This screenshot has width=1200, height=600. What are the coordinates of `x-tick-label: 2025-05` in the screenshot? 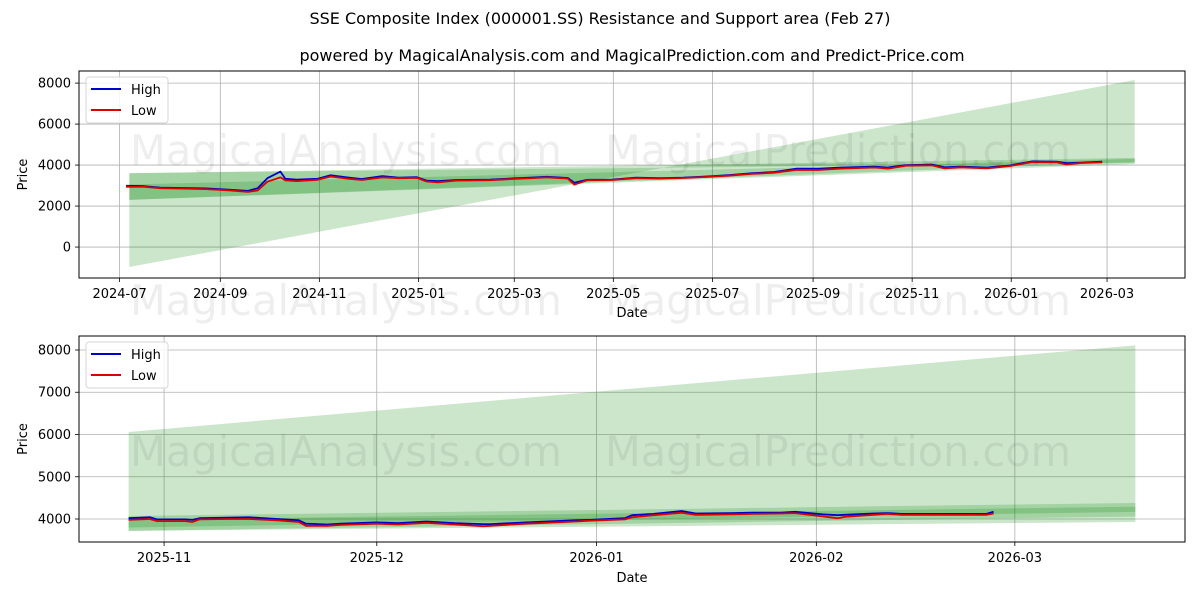 It's located at (613, 294).